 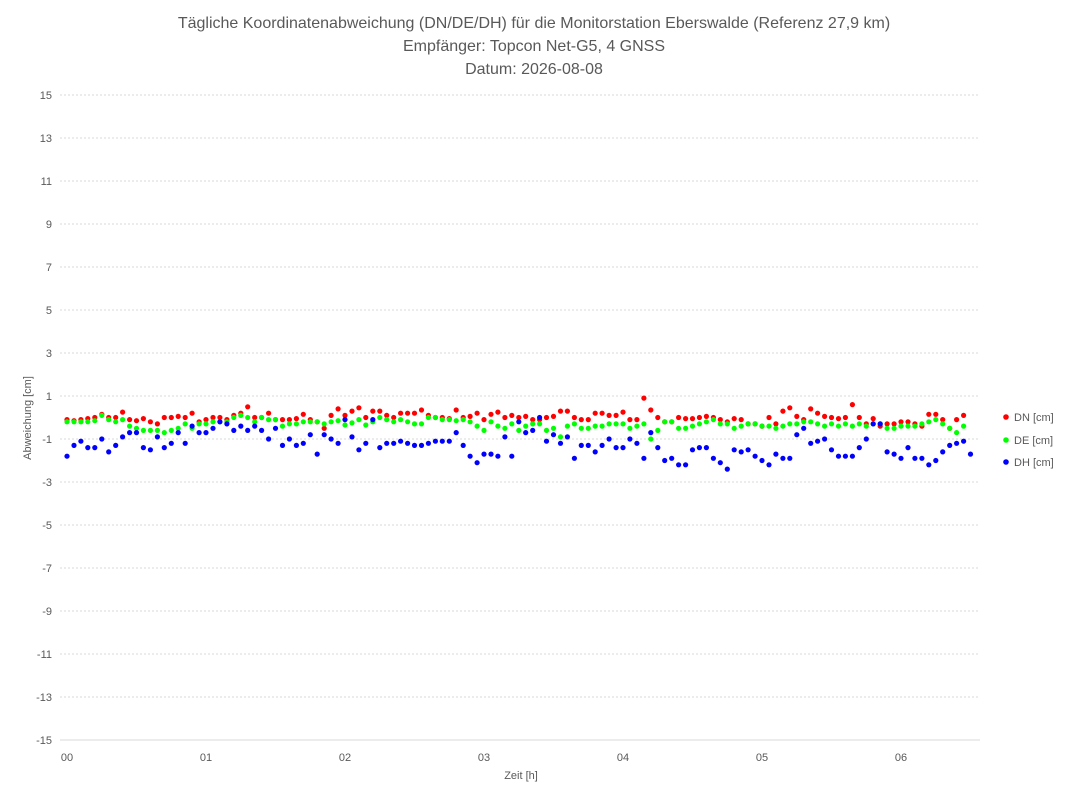 What do you see at coordinates (1006, 462) in the screenshot?
I see `legend-marker-dh` at bounding box center [1006, 462].